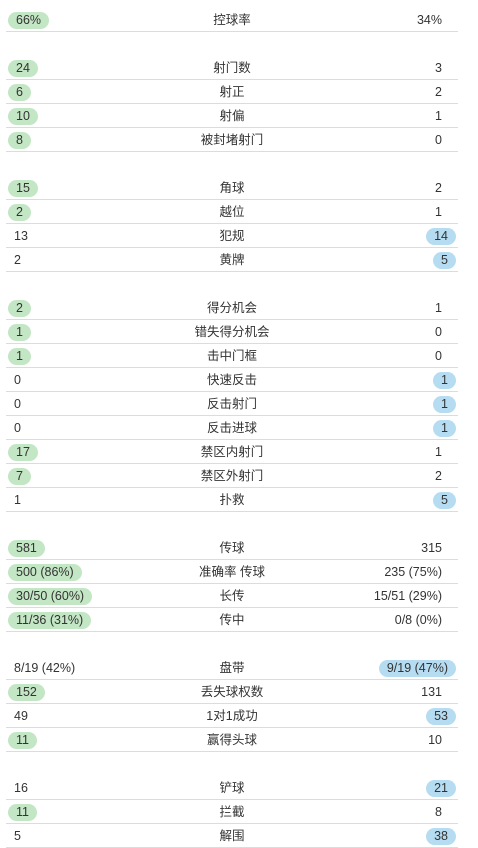  What do you see at coordinates (418, 620) in the screenshot?
I see `away-value: 0/8 (0%)` at bounding box center [418, 620].